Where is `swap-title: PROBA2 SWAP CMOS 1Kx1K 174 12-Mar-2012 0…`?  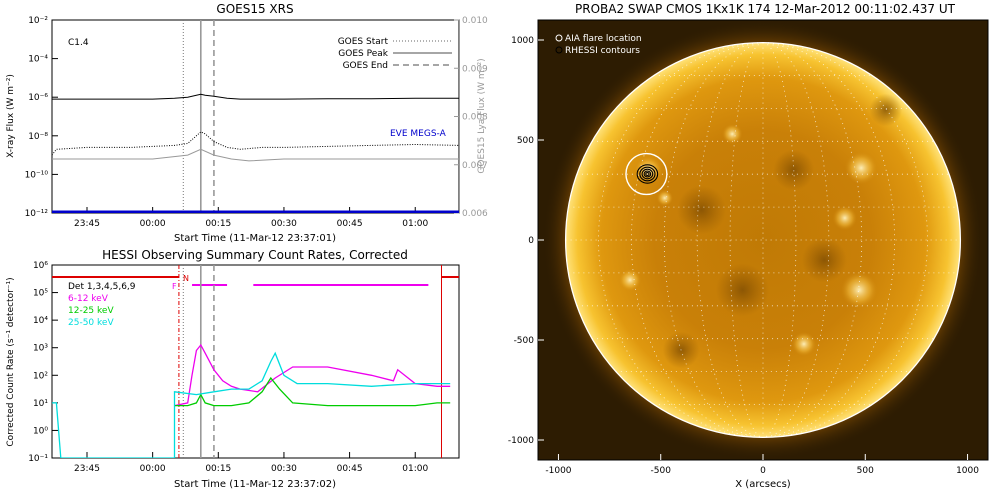 swap-title: PROBA2 SWAP CMOS 1Kx1K 174 12-Mar-2012 0… is located at coordinates (765, 9).